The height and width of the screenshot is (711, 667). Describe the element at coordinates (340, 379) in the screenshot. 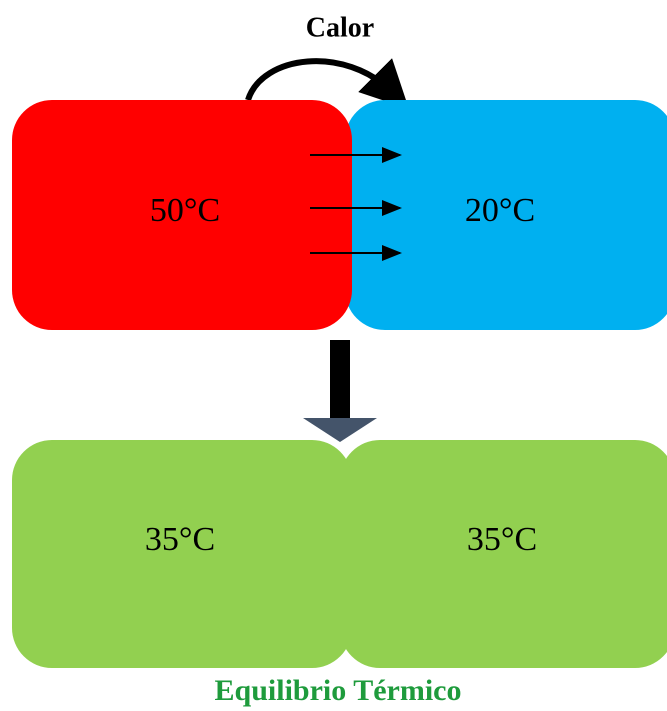

I see `down-arrow-shaft` at that location.